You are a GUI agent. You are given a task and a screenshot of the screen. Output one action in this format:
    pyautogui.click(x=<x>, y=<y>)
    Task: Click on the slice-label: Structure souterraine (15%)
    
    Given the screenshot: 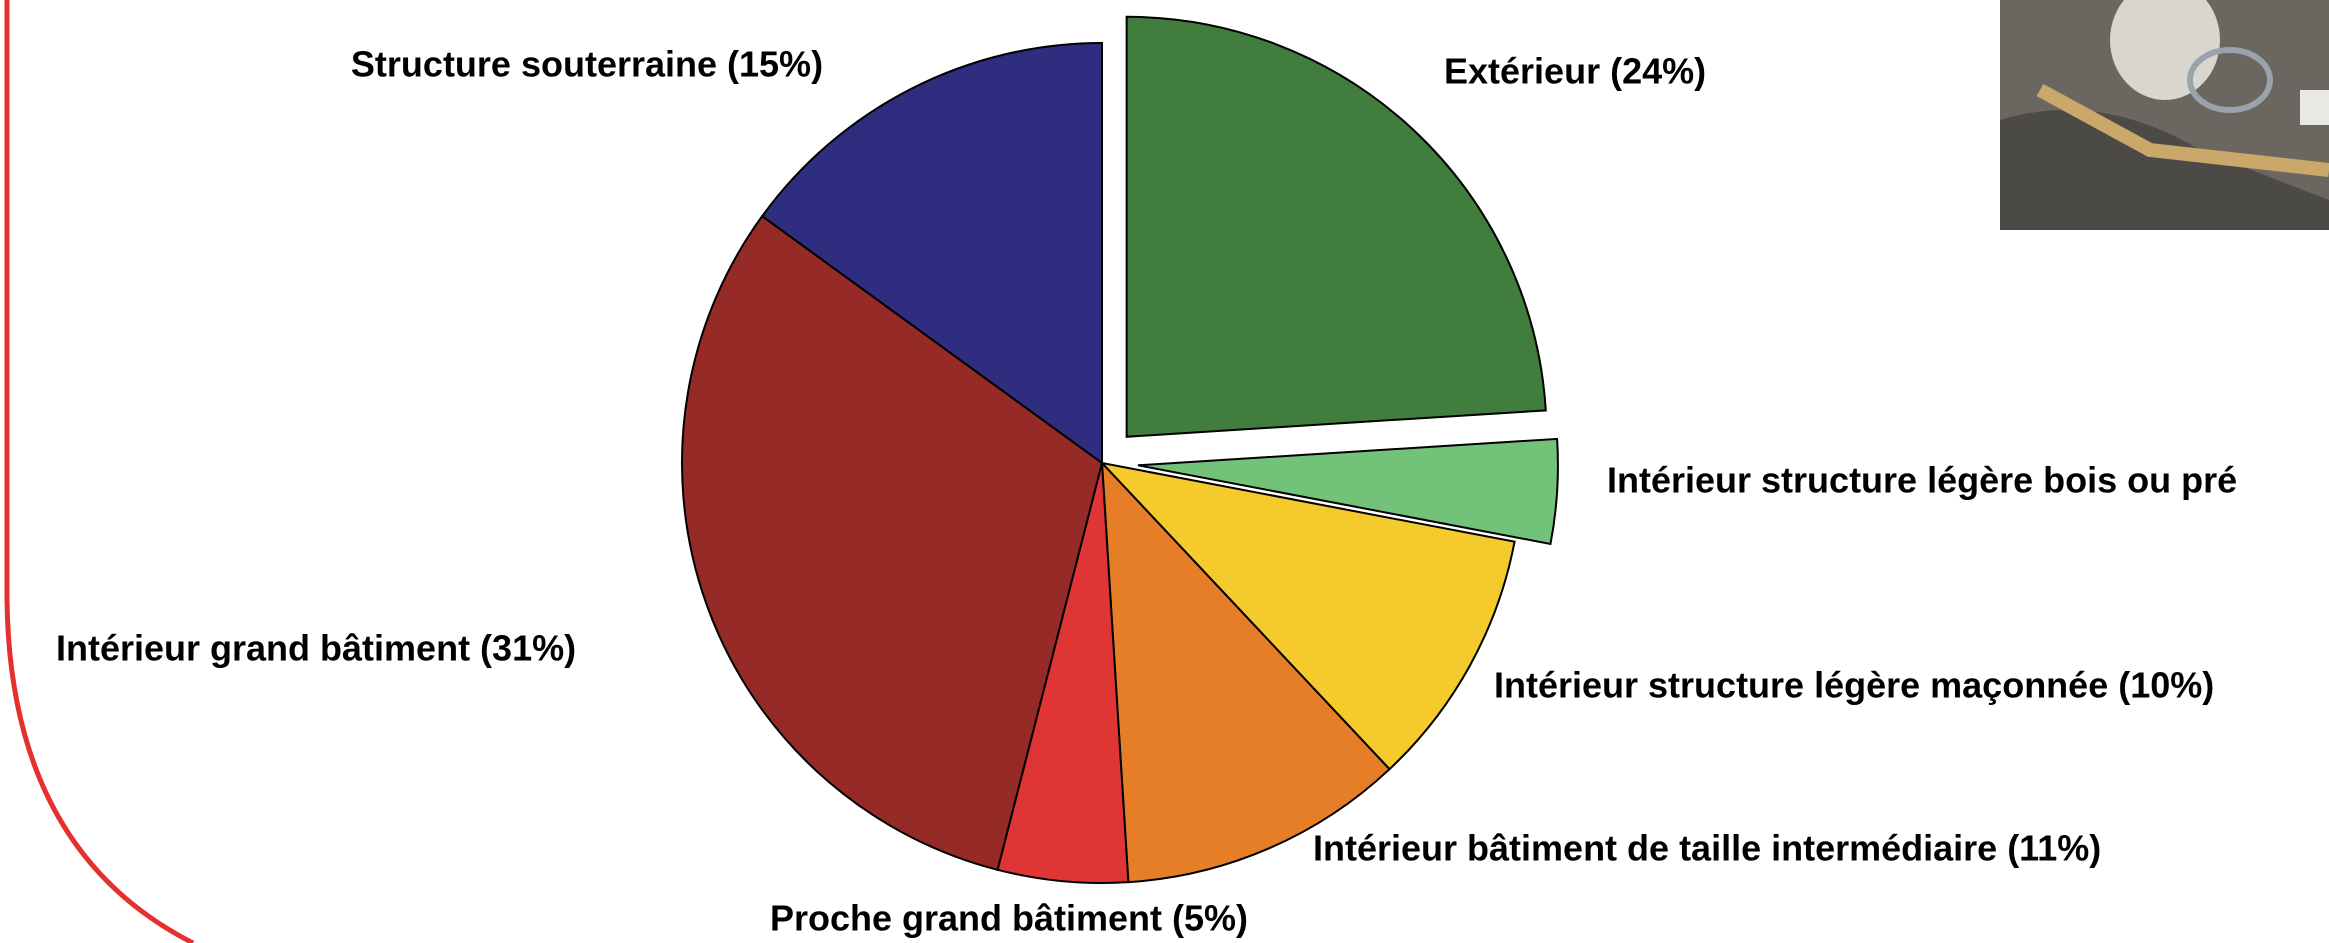 What is the action you would take?
    pyautogui.click(x=587, y=64)
    